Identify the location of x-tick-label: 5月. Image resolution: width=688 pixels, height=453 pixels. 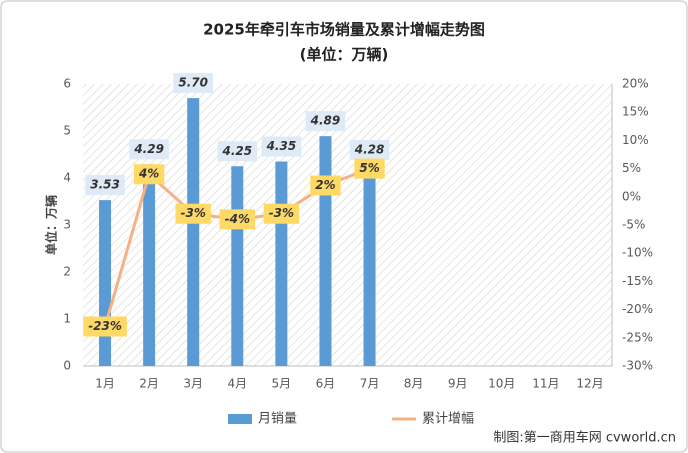
(282, 384).